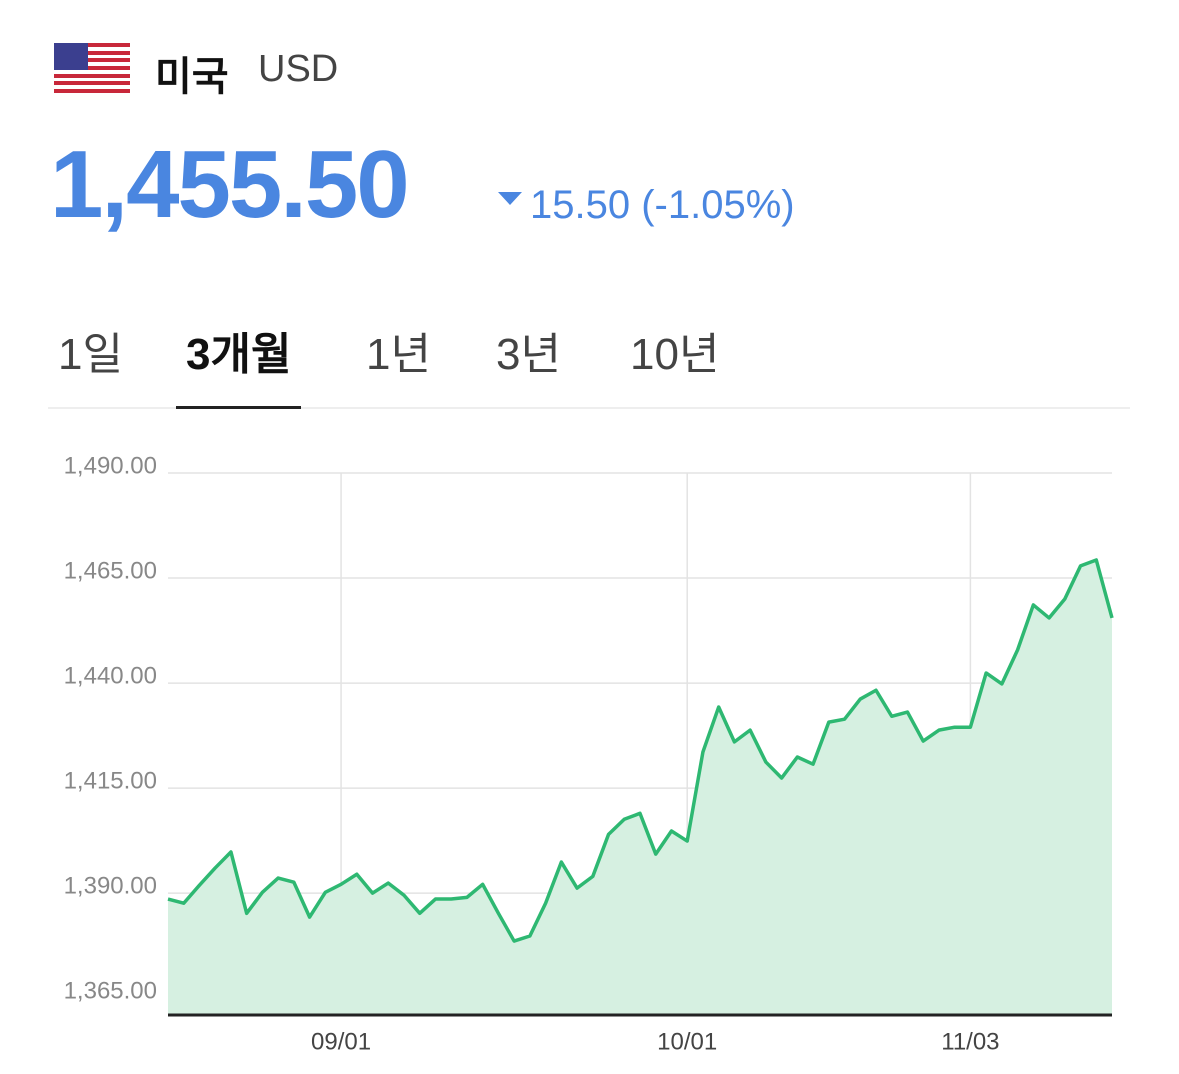 This screenshot has width=1179, height=1074. Describe the element at coordinates (970, 1041) in the screenshot. I see `x-tick-label: 11/03` at that location.